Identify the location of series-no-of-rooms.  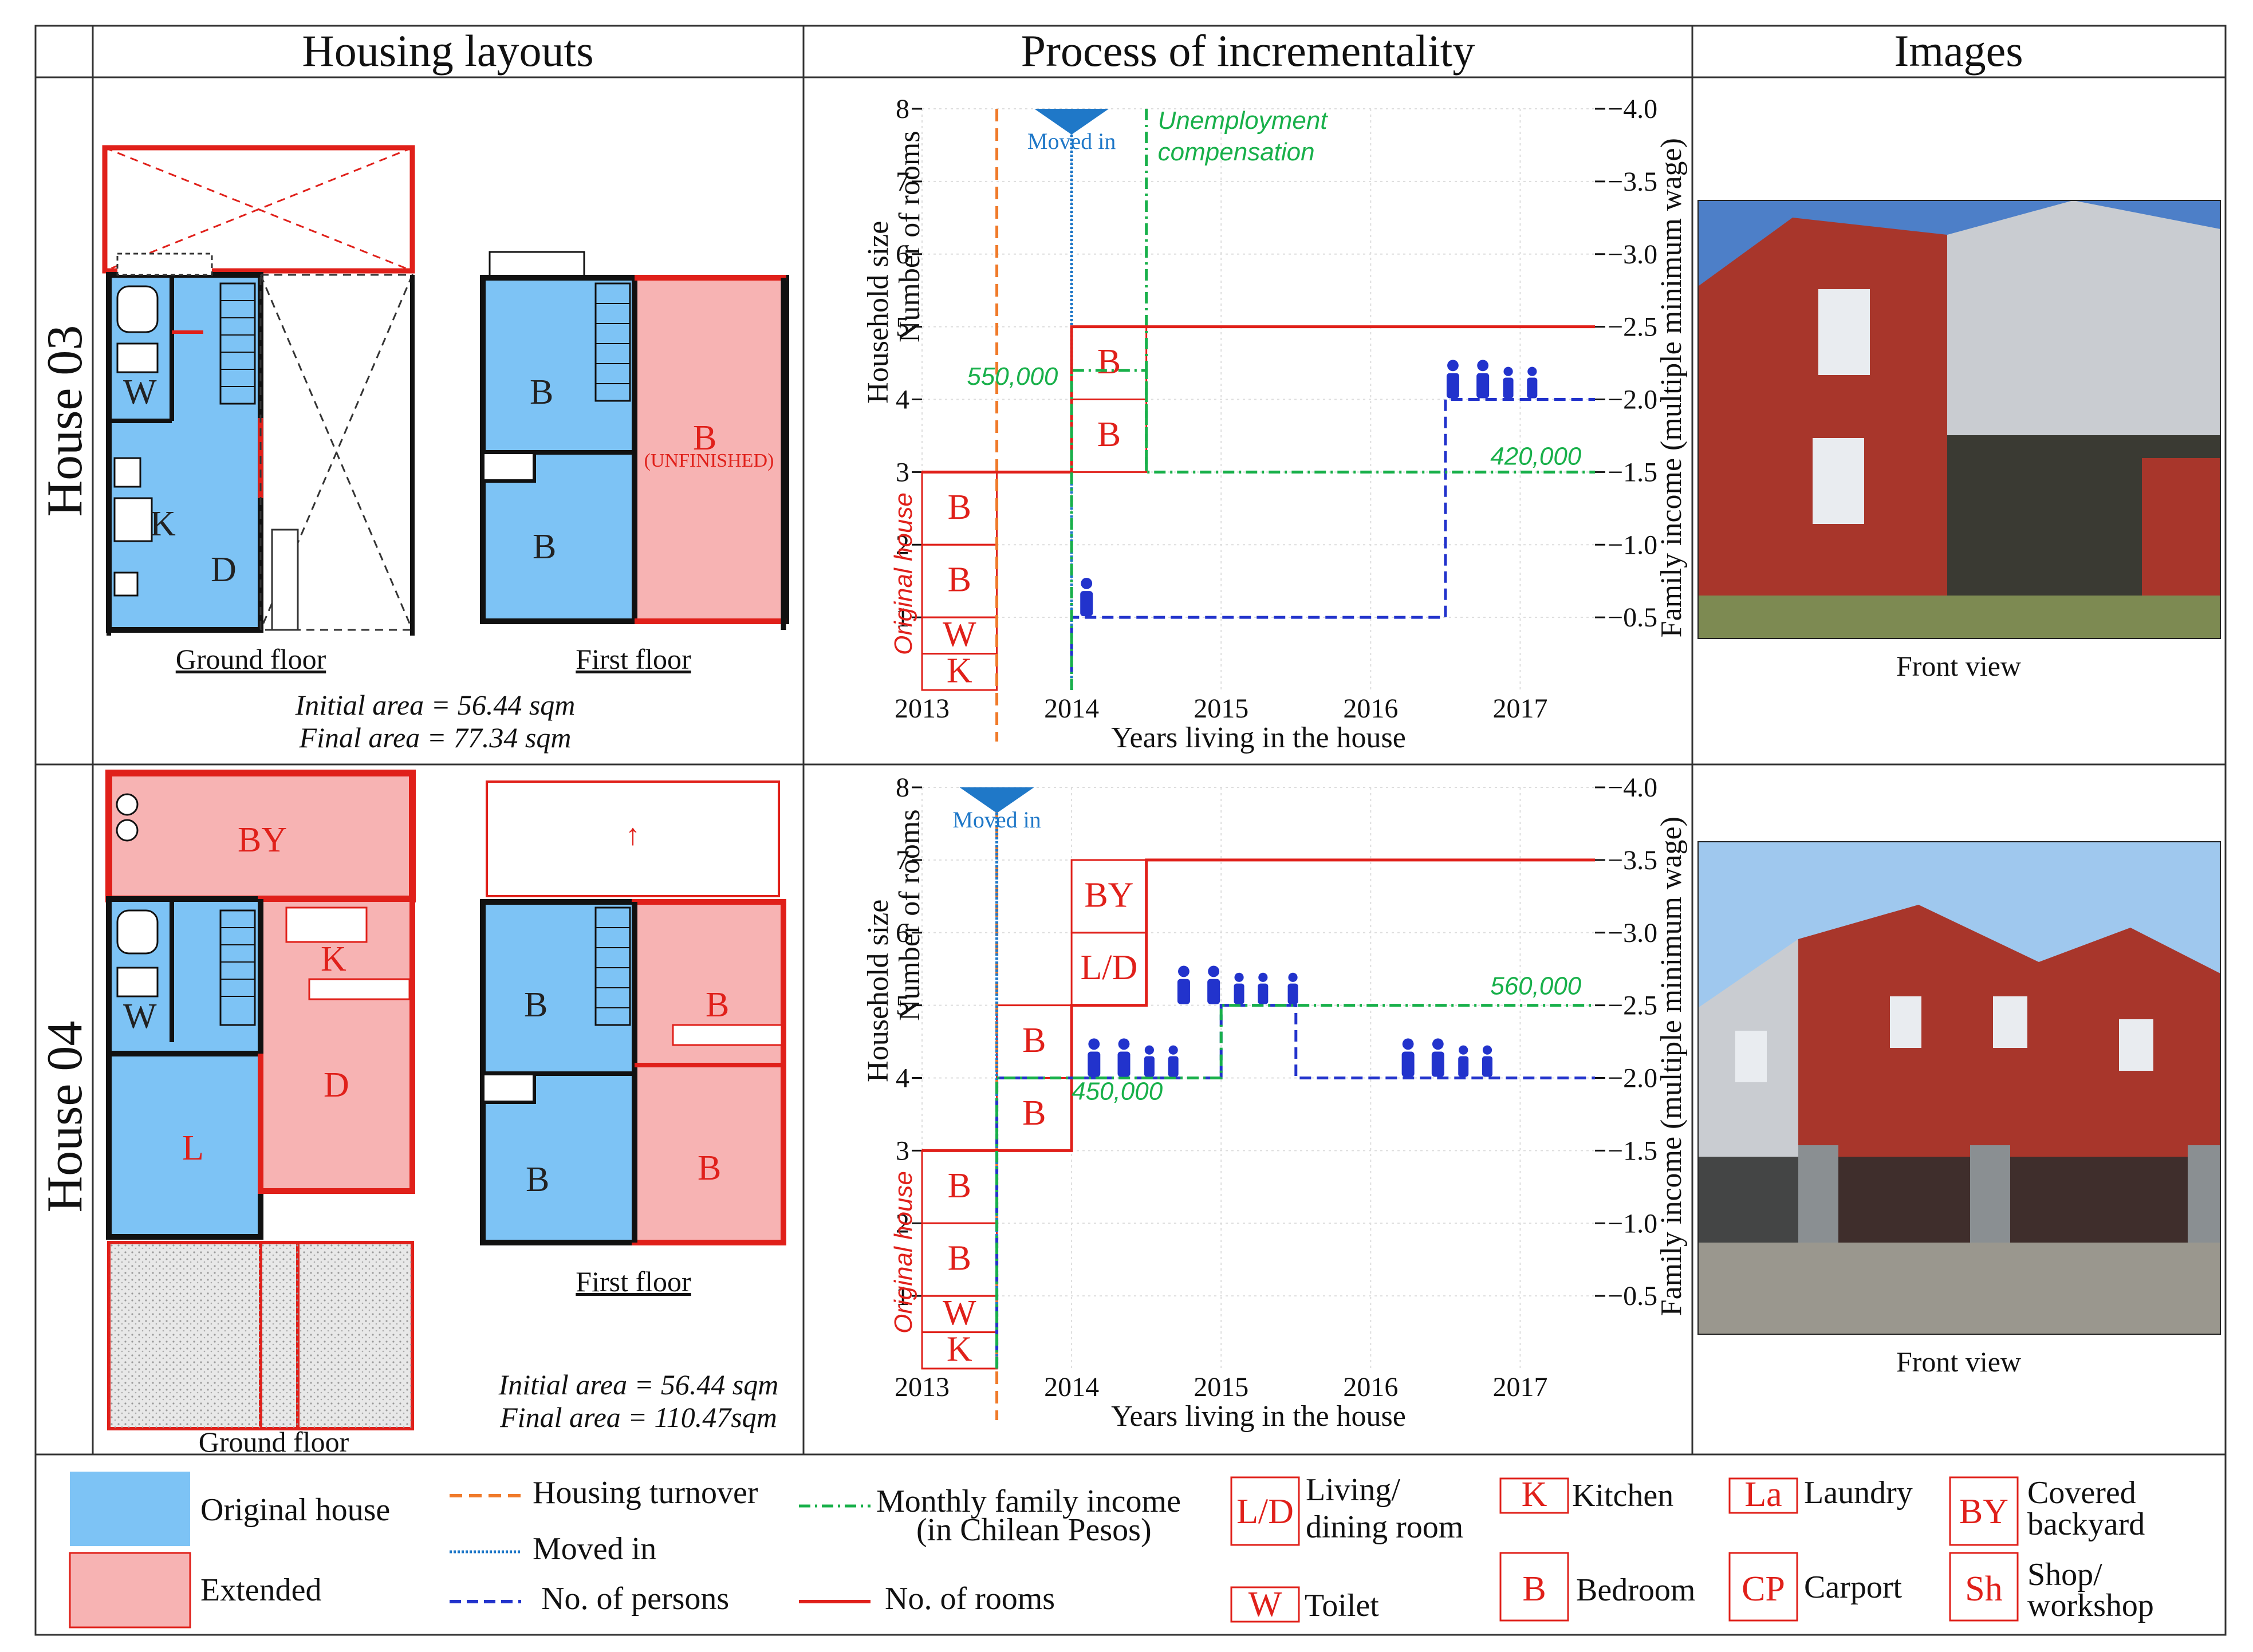
(1258, 1005).